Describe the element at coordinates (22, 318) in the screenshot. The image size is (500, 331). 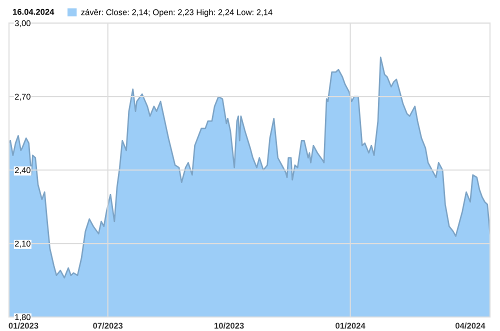
I see `y-tick-label: 1,80` at that location.